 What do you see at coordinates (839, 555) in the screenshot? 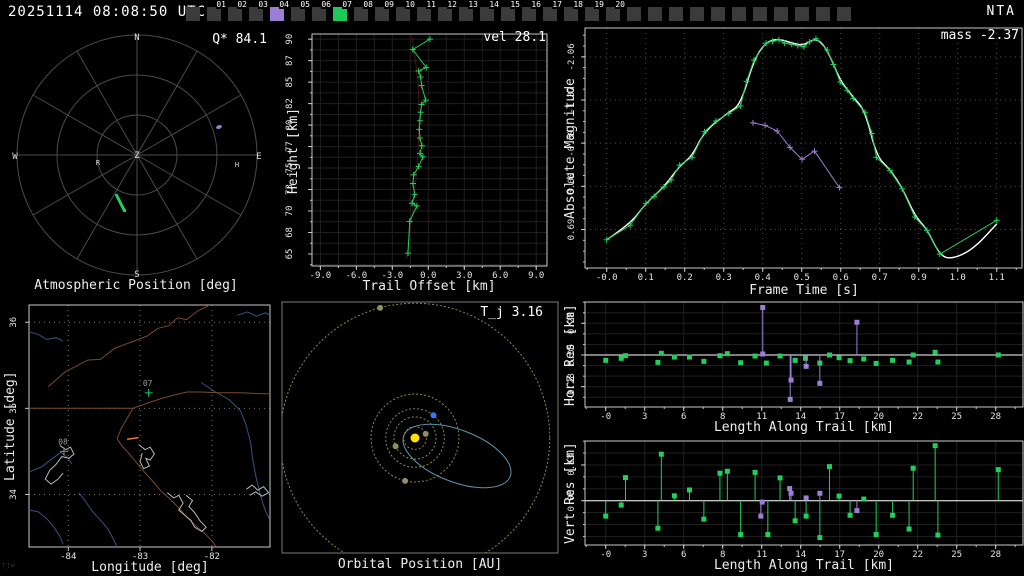
I see `svg-text: 17` at bounding box center [839, 555].